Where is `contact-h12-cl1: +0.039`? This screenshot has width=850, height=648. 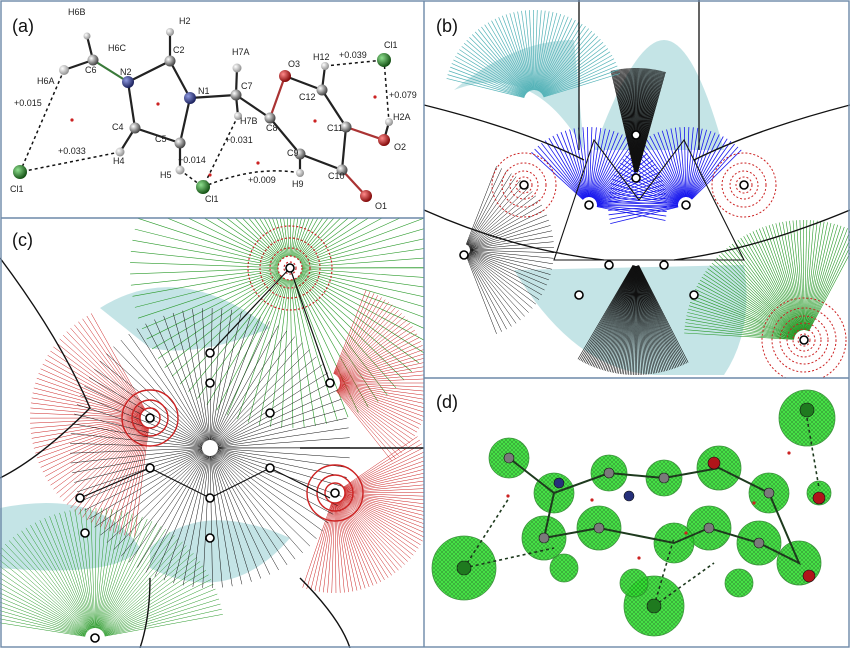 contact-h12-cl1: +0.039 is located at coordinates (353, 55).